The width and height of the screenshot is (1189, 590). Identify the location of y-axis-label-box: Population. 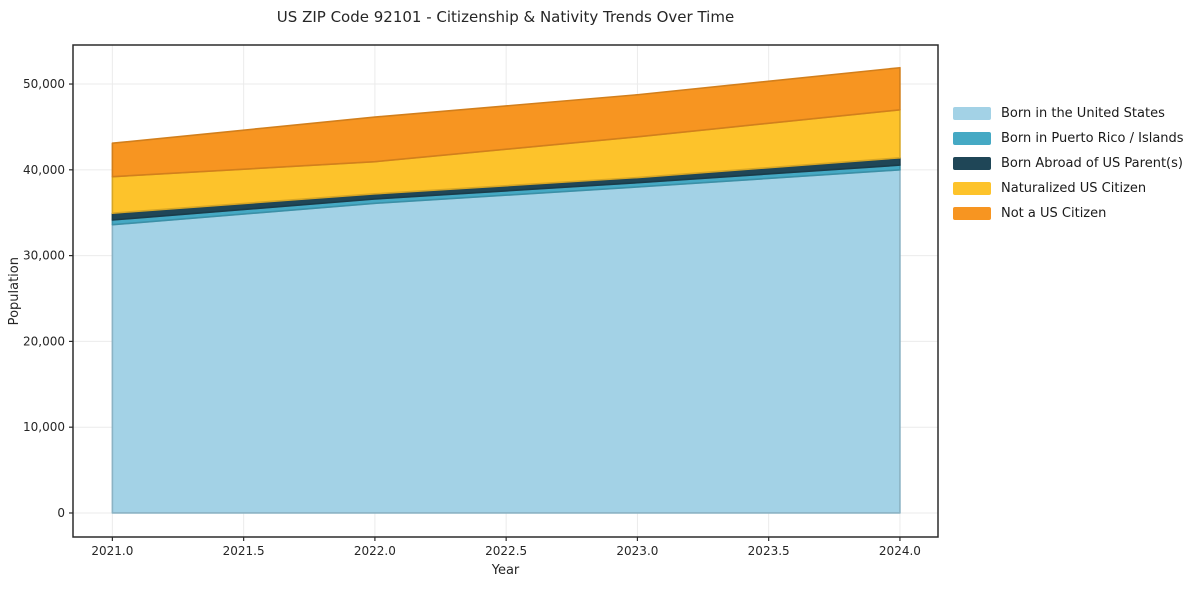
(14, 291).